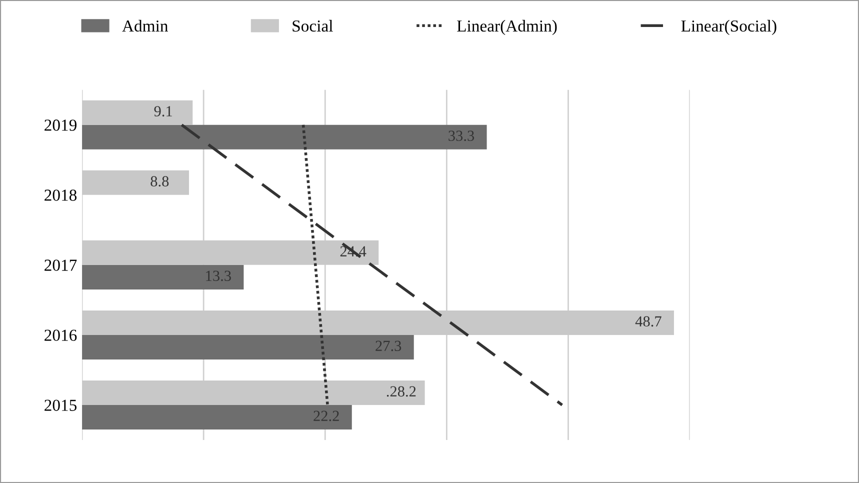  I want to click on data-label: 48.7, so click(648, 321).